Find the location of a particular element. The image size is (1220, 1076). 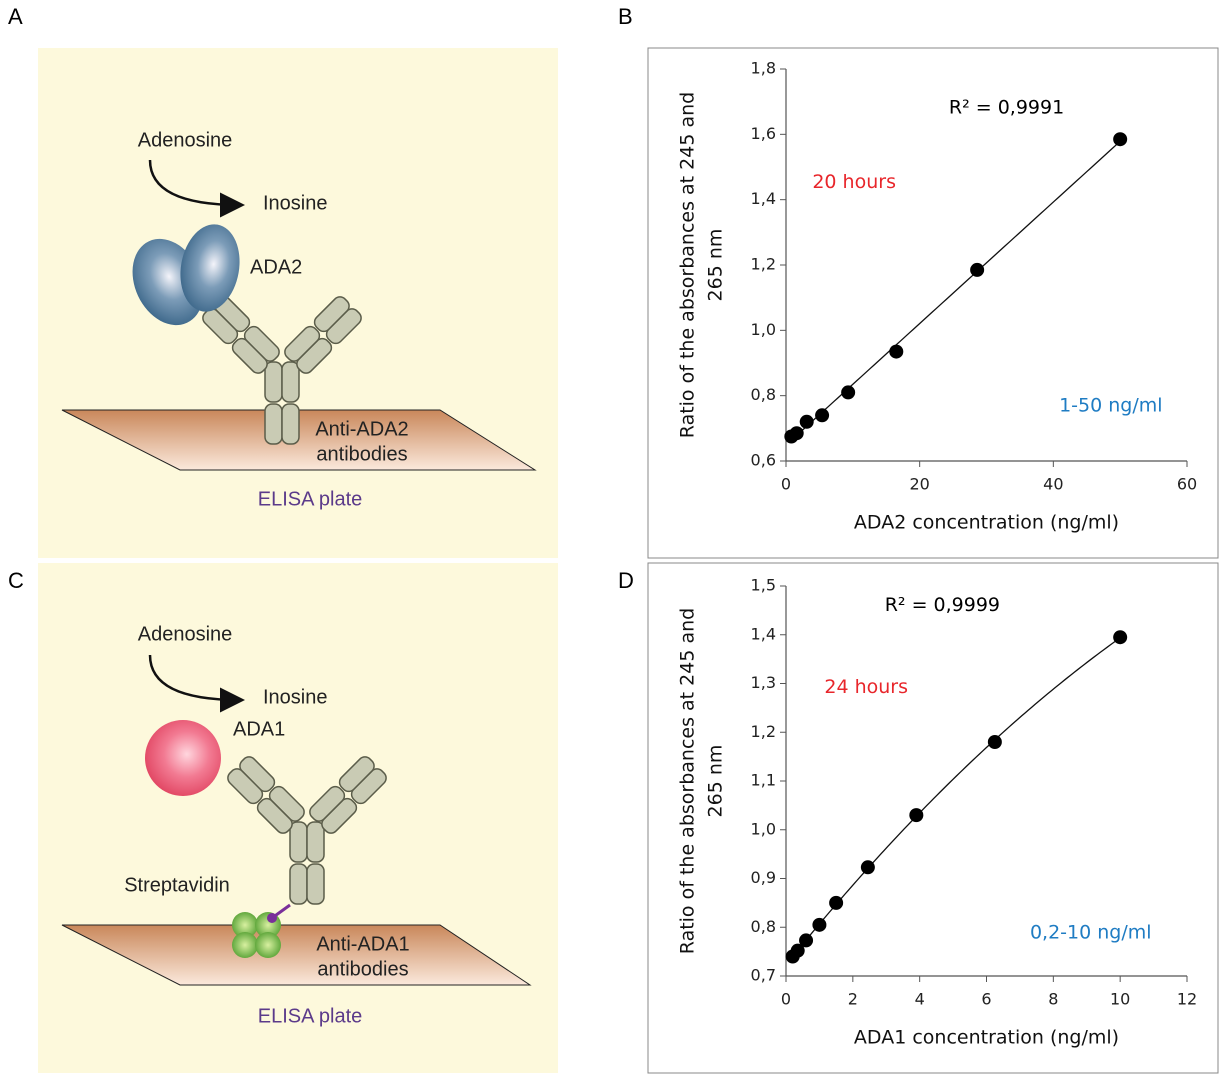

panel-label: D is located at coordinates (626, 580).